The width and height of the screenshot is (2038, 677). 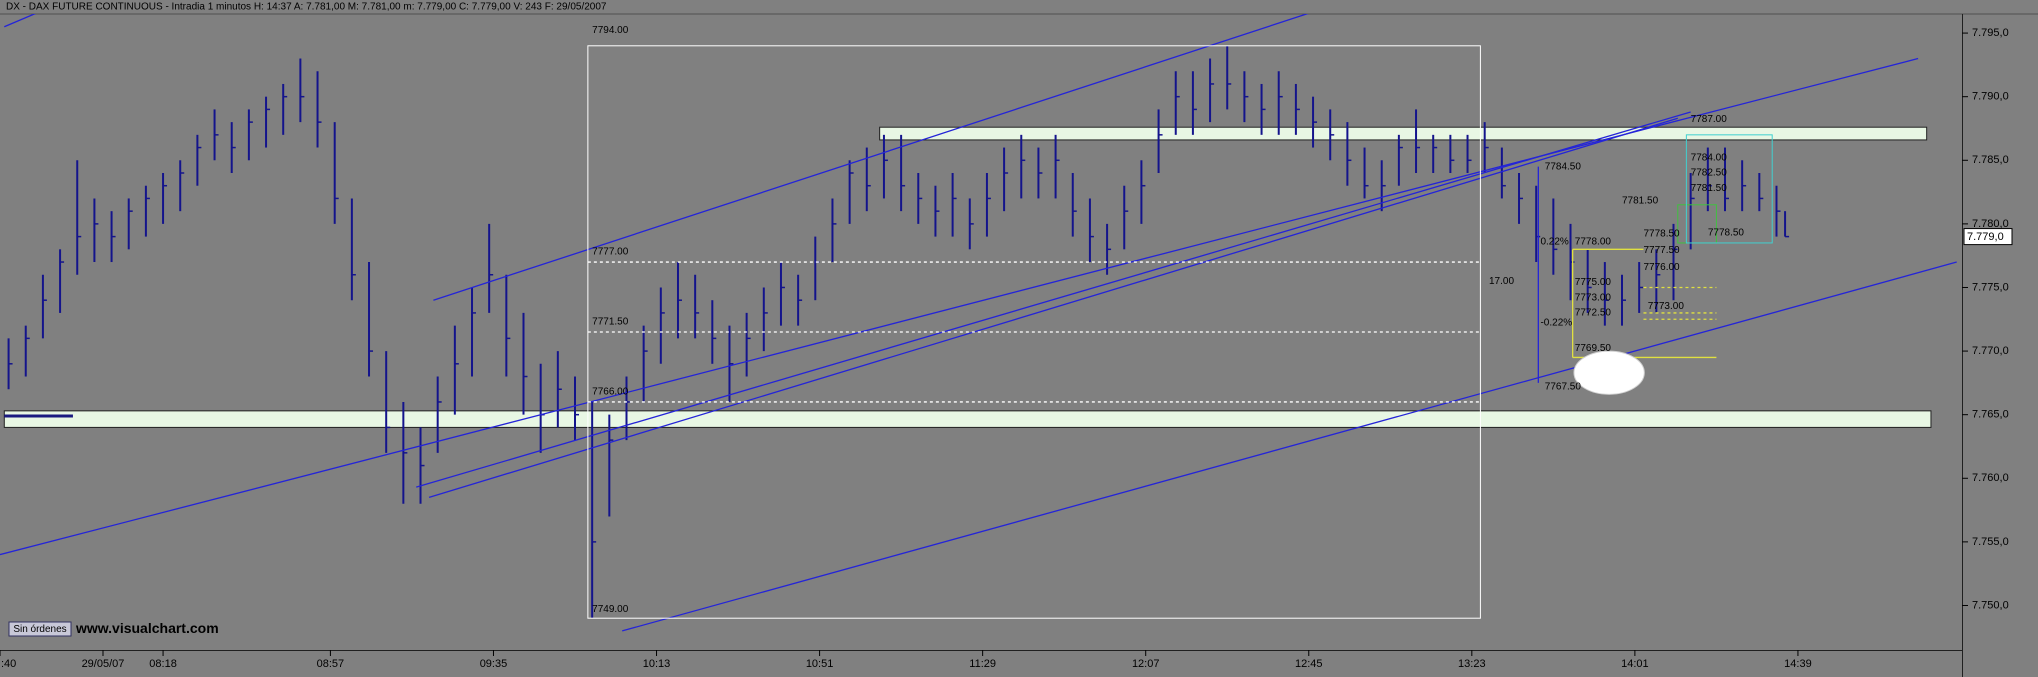 I want to click on y-tick-label: 7.750,0, so click(x=1990, y=605).